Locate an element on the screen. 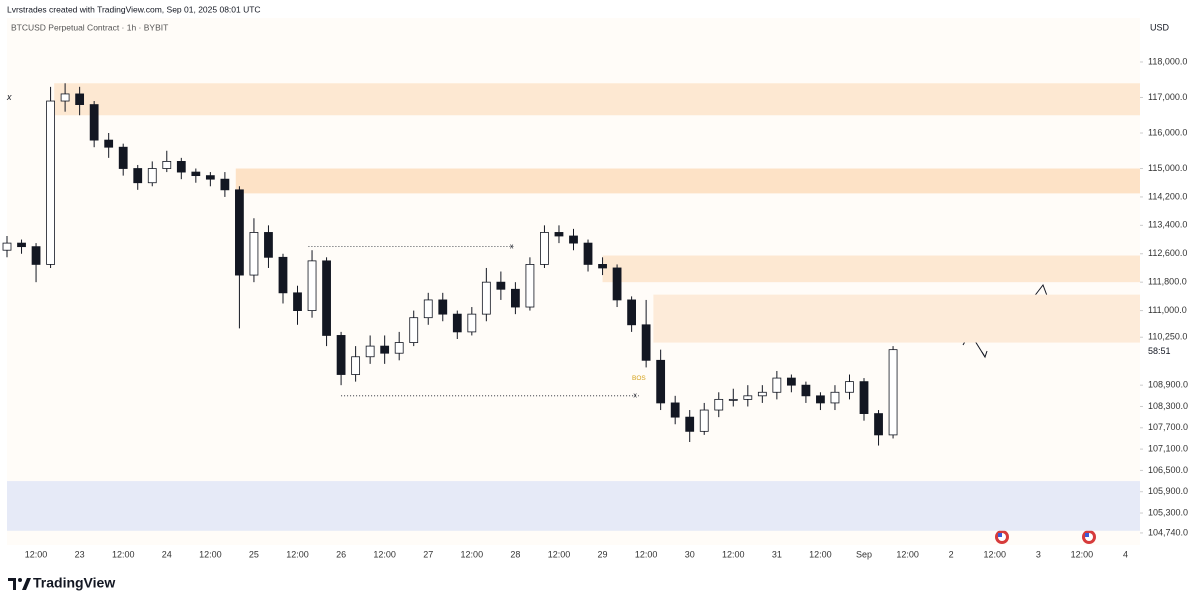 The width and height of the screenshot is (1200, 603). currency-box is located at coordinates (1168, 28).